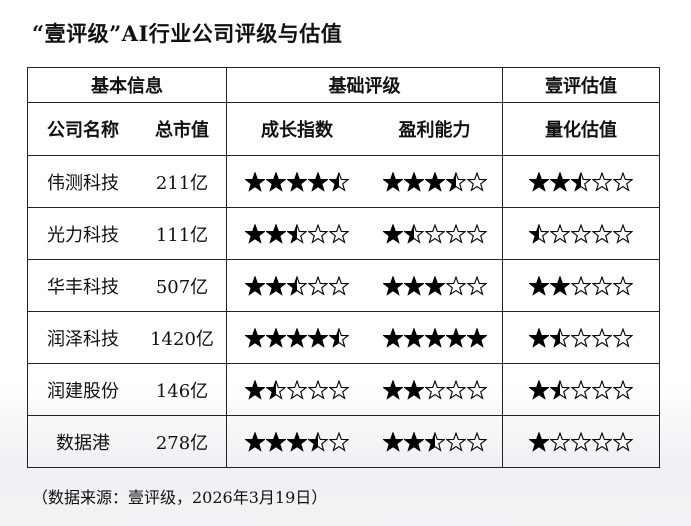 This screenshot has width=691, height=526. Describe the element at coordinates (182, 337) in the screenshot. I see `market-cap: 1420亿` at that location.